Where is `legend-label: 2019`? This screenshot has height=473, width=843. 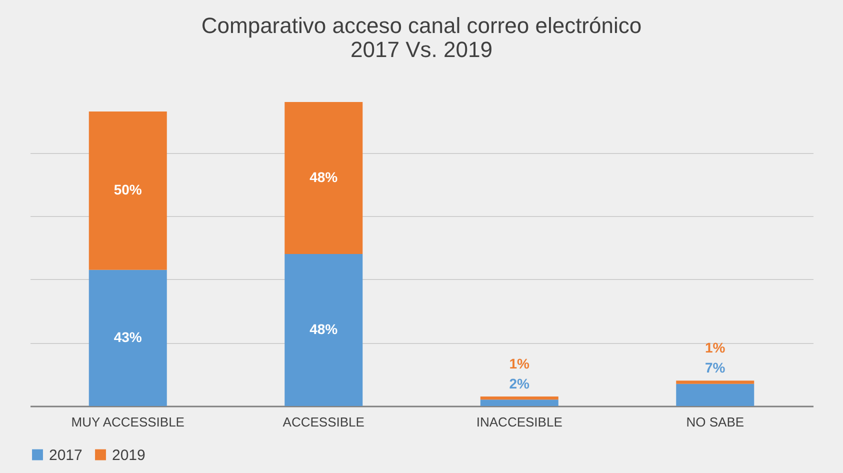 legend-label: 2019 is located at coordinates (129, 455).